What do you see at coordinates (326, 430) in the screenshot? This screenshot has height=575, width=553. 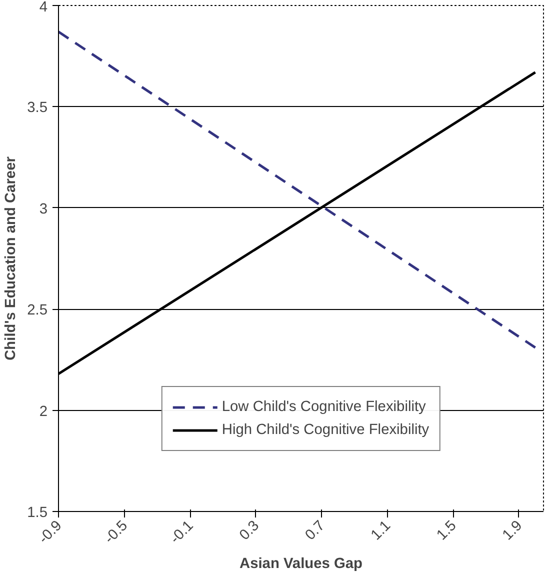 I see `legend-label: High Child's Cognitive Flexibility` at bounding box center [326, 430].